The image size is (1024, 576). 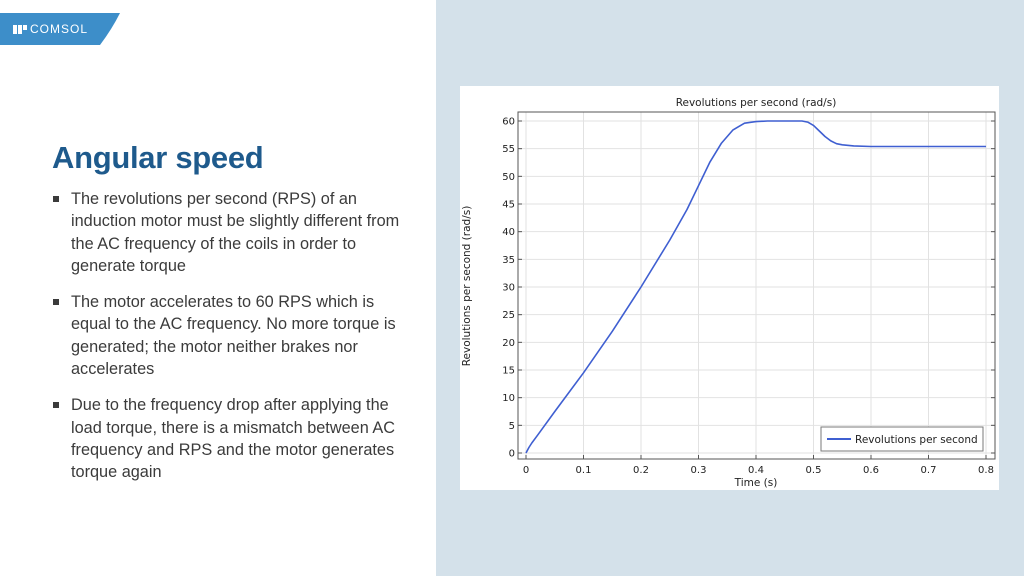 I want to click on x-tick-label: 0.5, so click(x=814, y=470).